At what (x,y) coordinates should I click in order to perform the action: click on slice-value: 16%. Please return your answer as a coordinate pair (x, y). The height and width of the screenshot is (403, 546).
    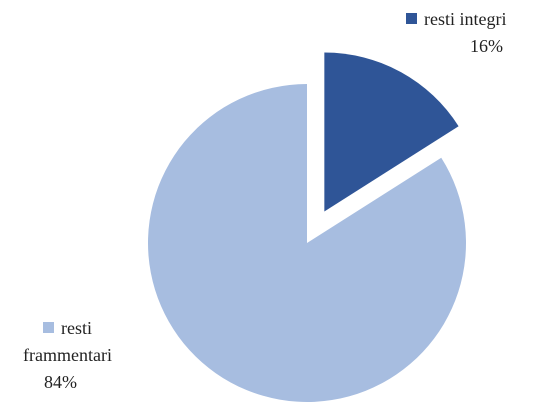
    Looking at the image, I should click on (486, 46).